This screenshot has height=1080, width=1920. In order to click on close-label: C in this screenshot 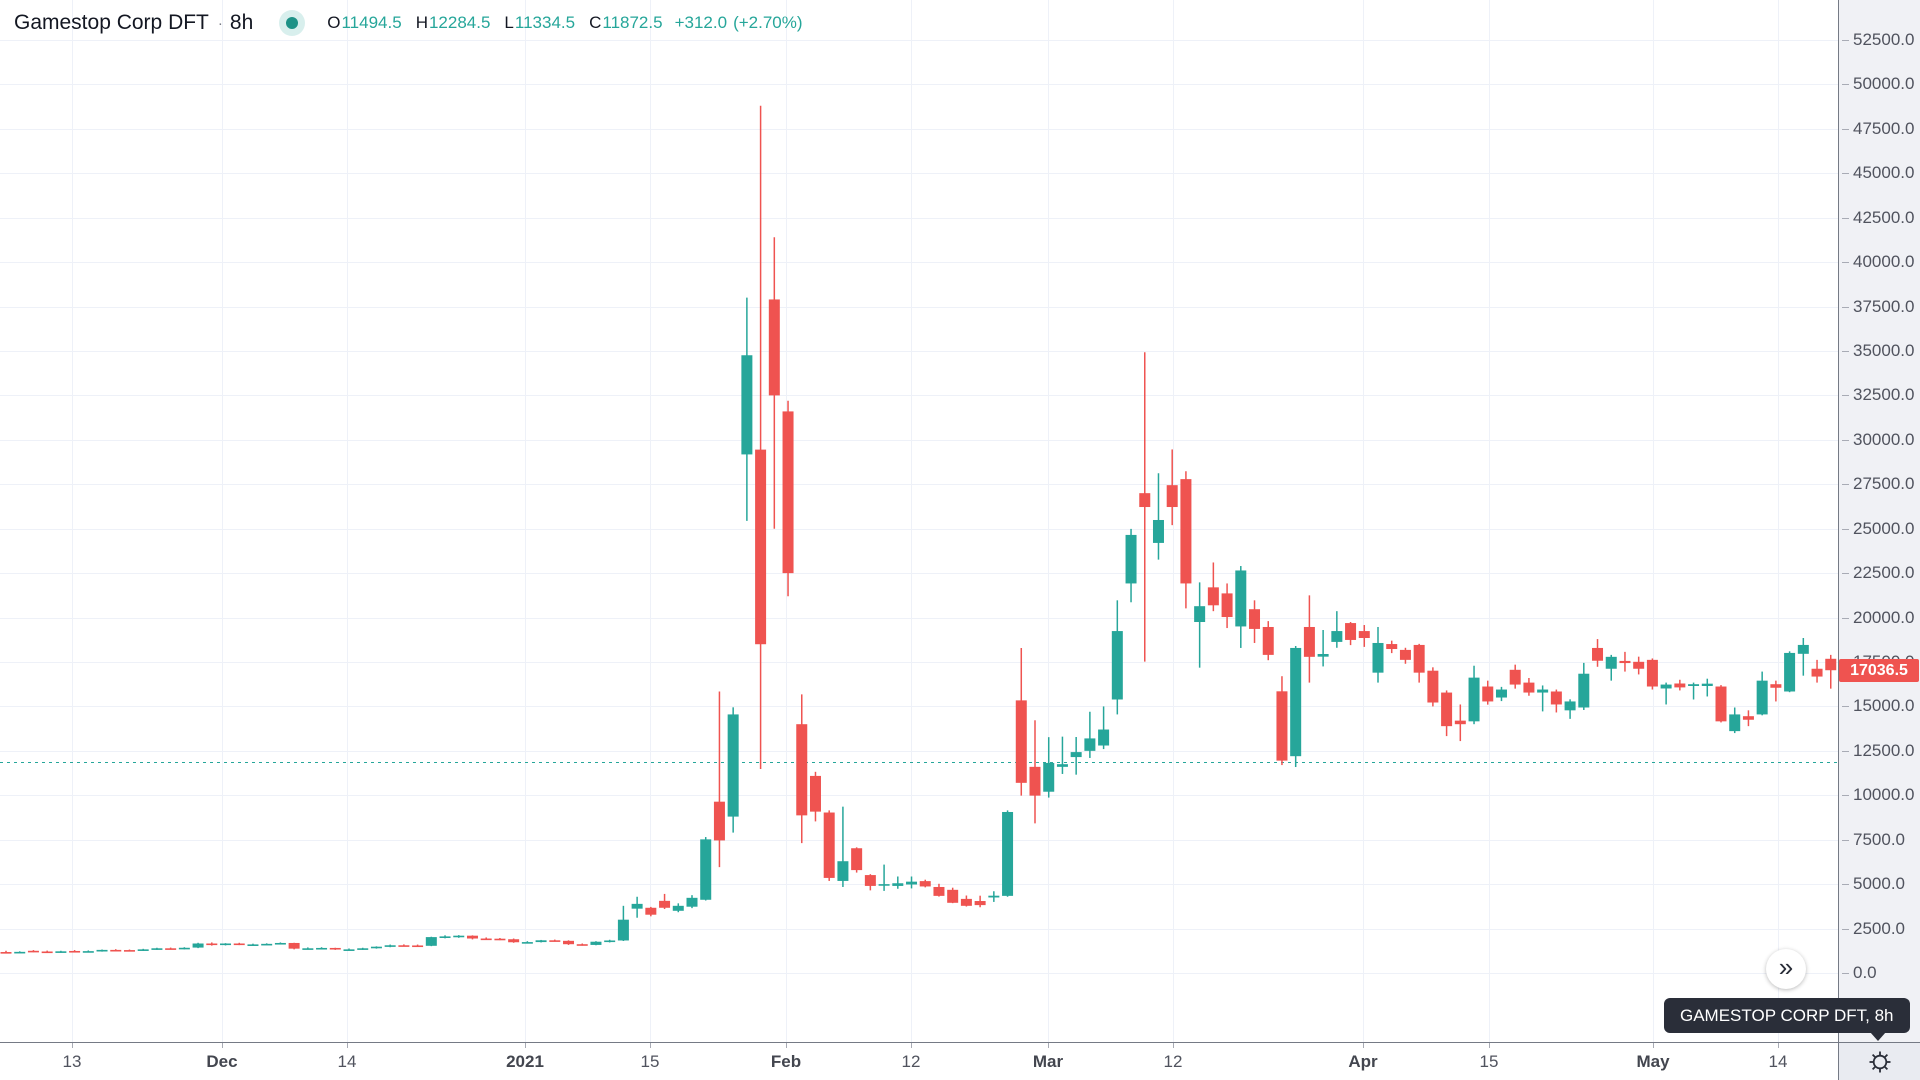, I will do `click(595, 22)`.